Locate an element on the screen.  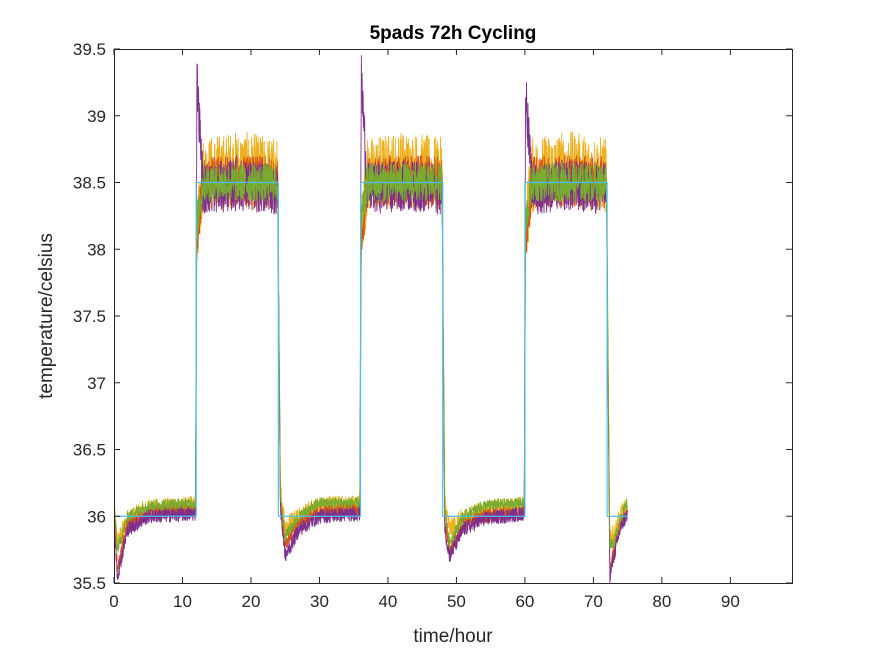
x-tick-label: 10 is located at coordinates (182, 601).